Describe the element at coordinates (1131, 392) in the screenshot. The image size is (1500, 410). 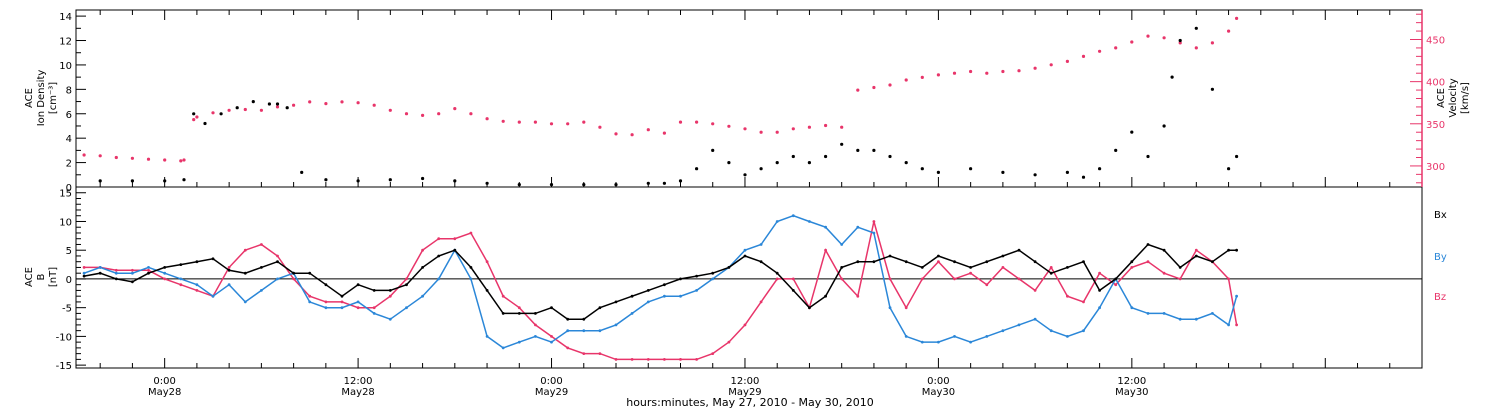
I see `date-tick-label: May30` at that location.